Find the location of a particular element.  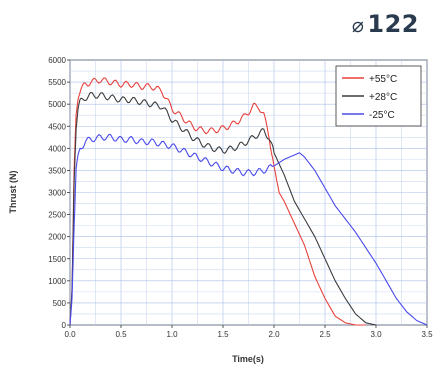

y-axis-label: Thrust (N) is located at coordinates (13, 192).